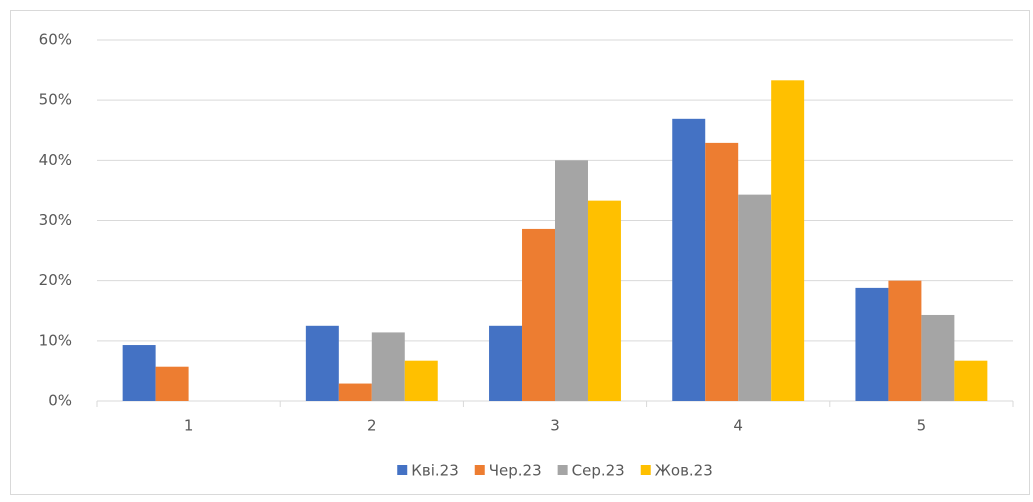  What do you see at coordinates (684, 471) in the screenshot?
I see `legend-label: Жов.23` at bounding box center [684, 471].